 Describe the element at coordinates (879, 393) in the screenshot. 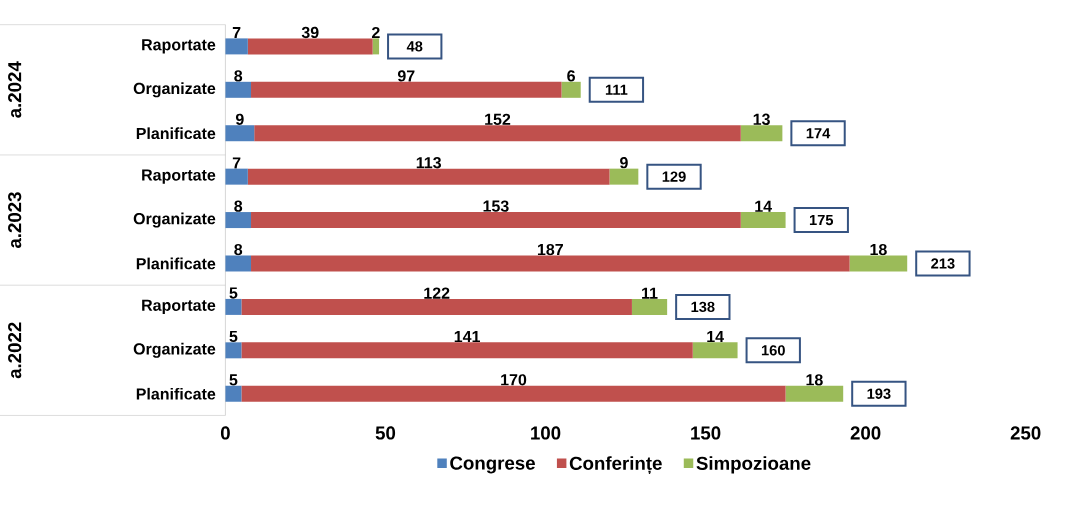

I see `total-label: 193` at that location.